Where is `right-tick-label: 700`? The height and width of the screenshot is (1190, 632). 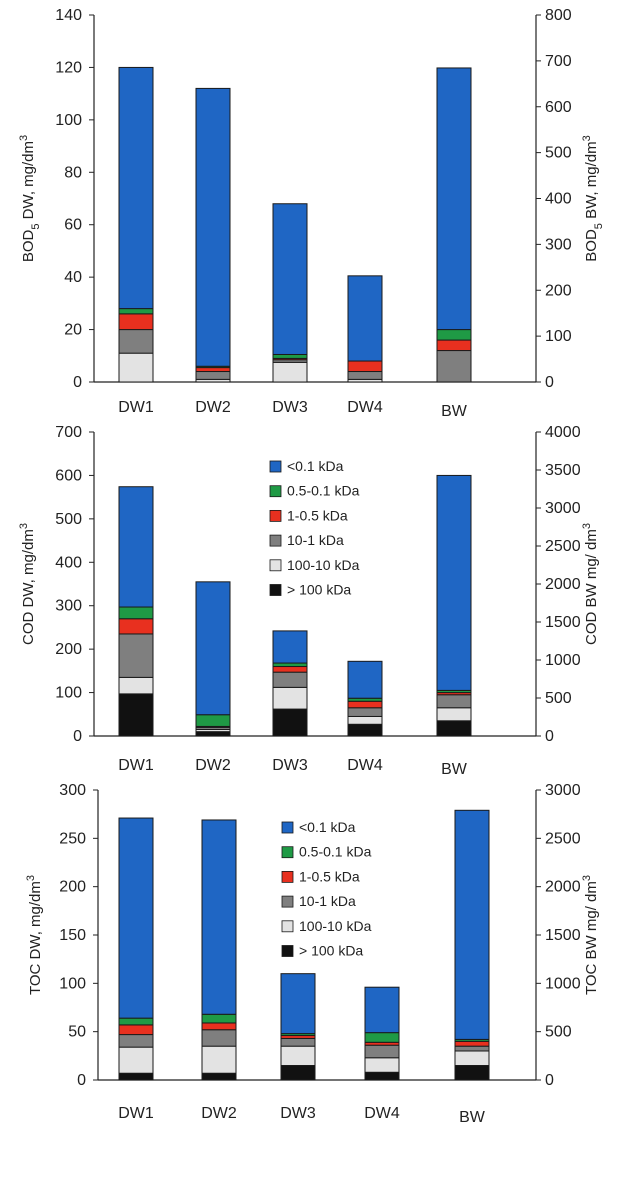
right-tick-label: 700 is located at coordinates (558, 61).